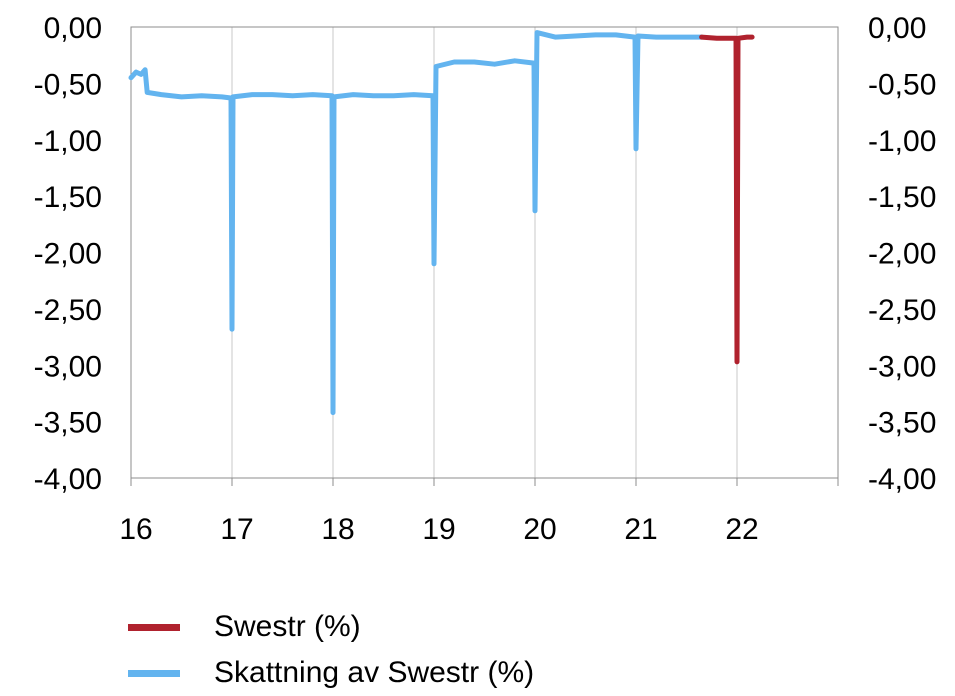 The width and height of the screenshot is (955, 696). What do you see at coordinates (902, 84) in the screenshot?
I see `y-tick-label-right: -0,50` at bounding box center [902, 84].